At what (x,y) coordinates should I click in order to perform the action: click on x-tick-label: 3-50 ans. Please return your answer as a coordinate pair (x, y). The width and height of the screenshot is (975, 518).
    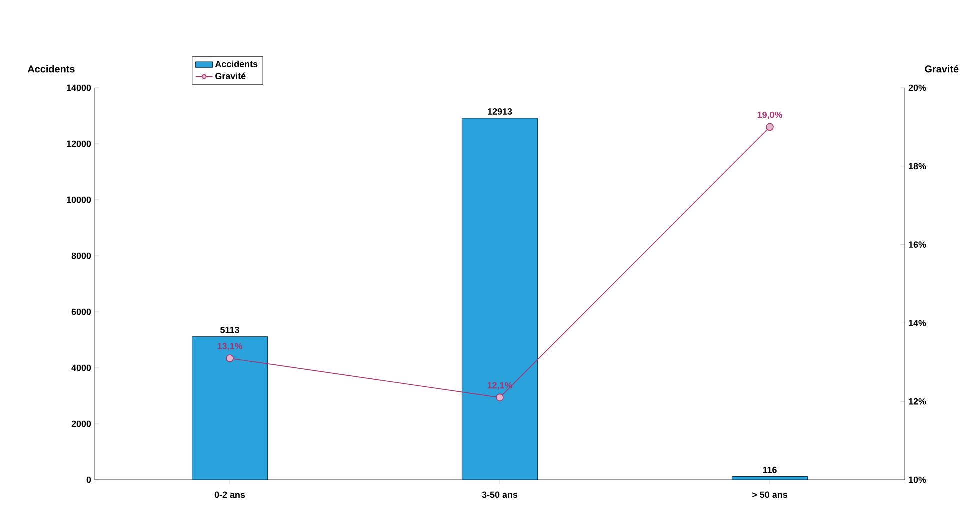
    Looking at the image, I should click on (500, 495).